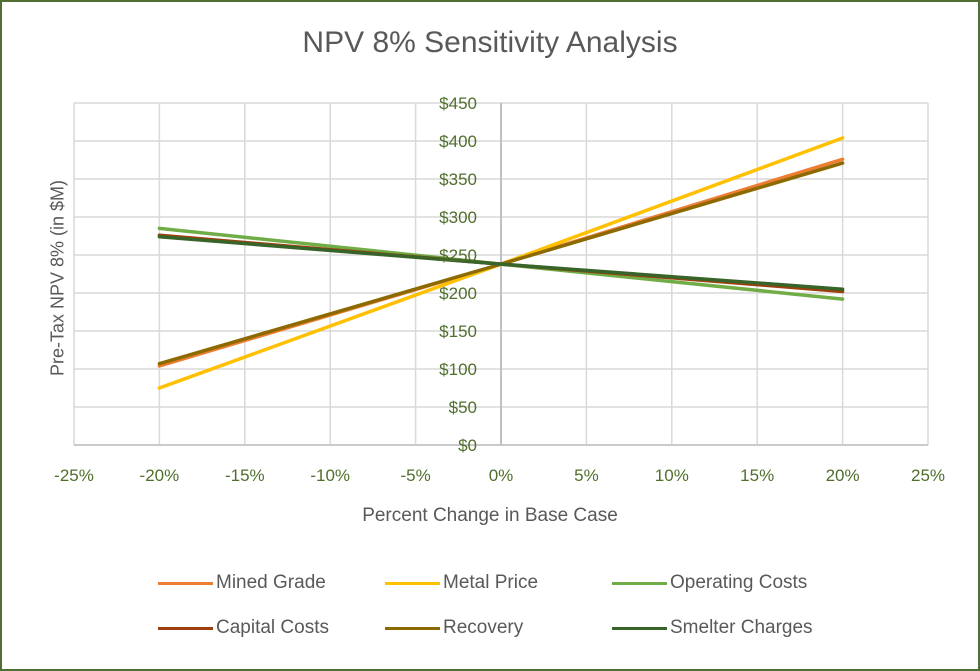  Describe the element at coordinates (330, 475) in the screenshot. I see `x-tick-label: -10%` at that location.